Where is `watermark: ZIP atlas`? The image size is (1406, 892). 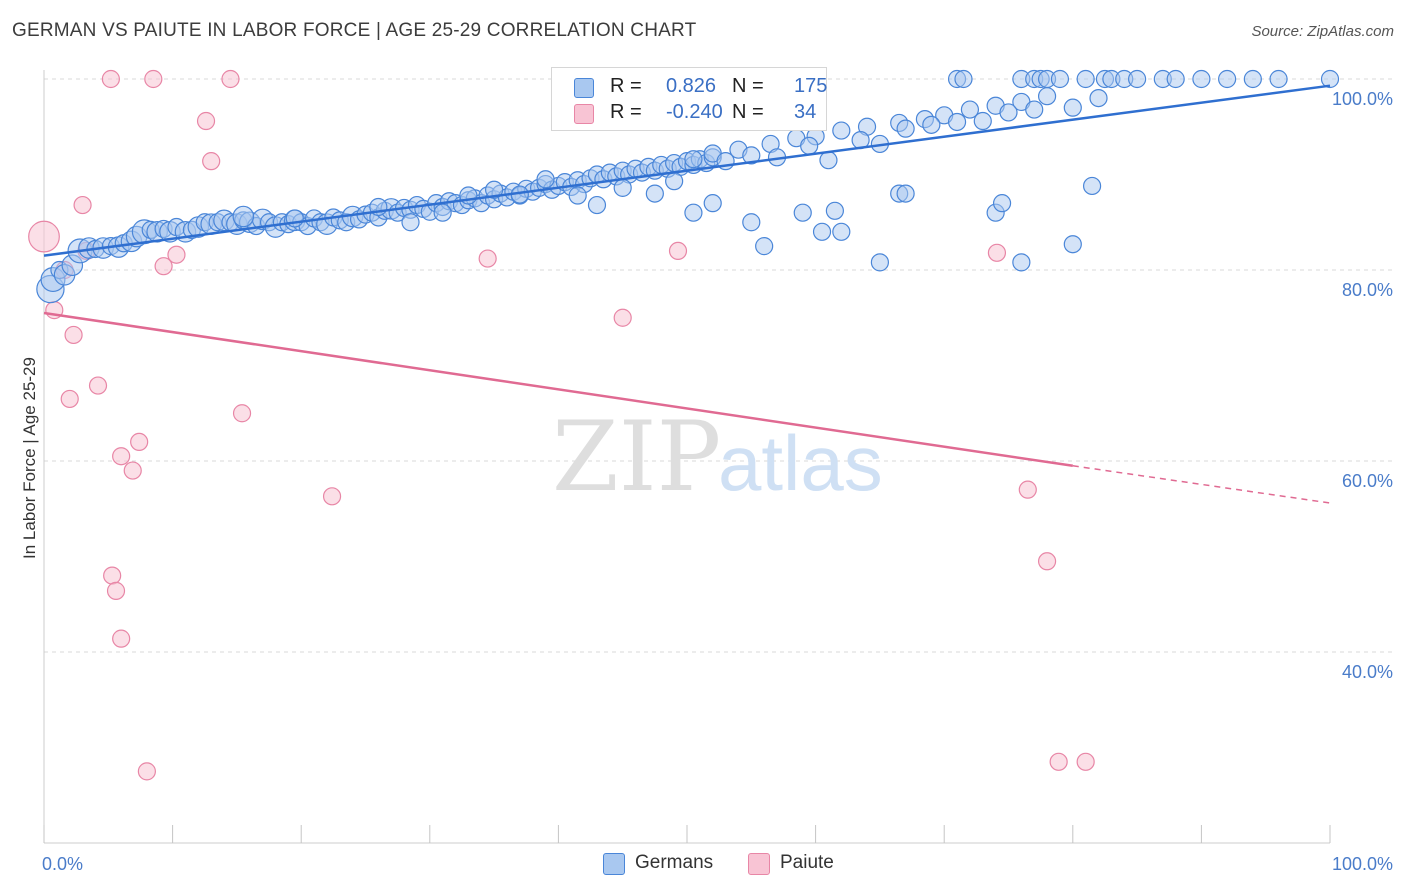
watermark: ZIP atlas is located at coordinates (717, 457).